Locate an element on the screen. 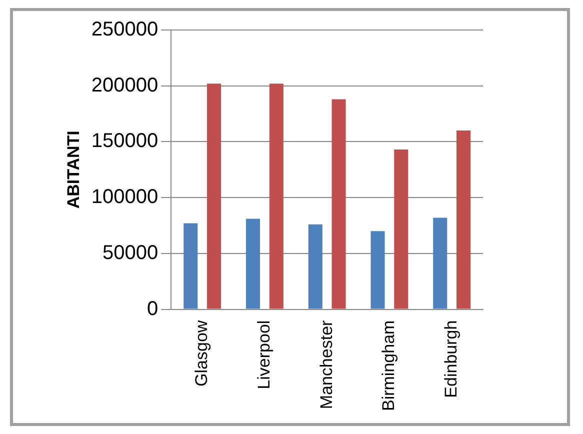  y-tick-label: 150000 is located at coordinates (124, 141).